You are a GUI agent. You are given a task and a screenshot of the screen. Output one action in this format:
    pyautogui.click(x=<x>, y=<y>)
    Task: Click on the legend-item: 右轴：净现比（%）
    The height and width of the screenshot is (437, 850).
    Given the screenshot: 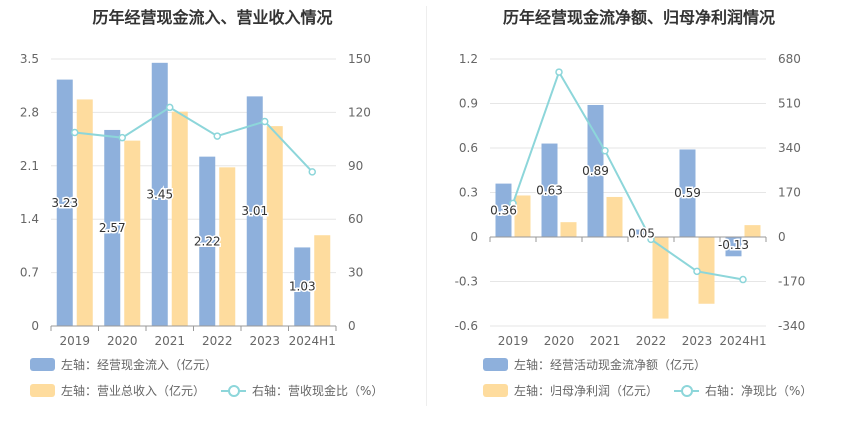 What is the action you would take?
    pyautogui.click(x=743, y=390)
    